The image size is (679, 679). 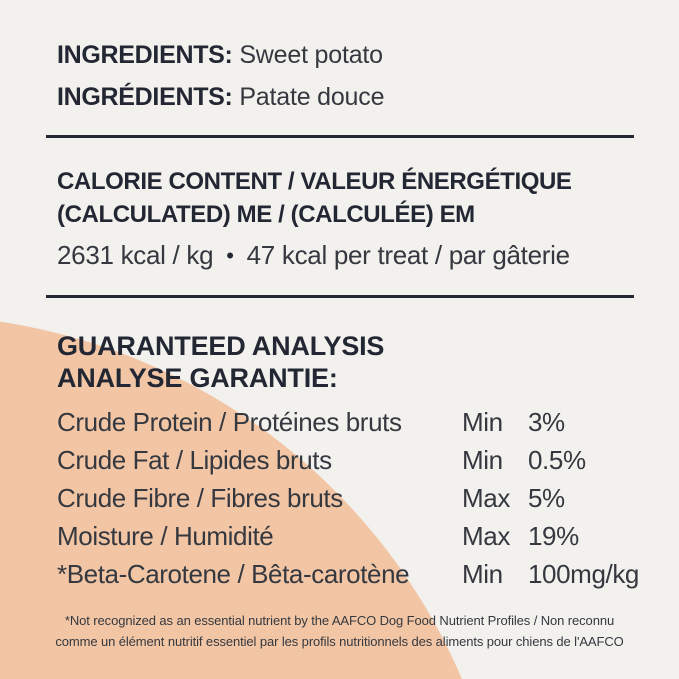 What do you see at coordinates (557, 459) in the screenshot?
I see `nutrient-value: 0.5%` at bounding box center [557, 459].